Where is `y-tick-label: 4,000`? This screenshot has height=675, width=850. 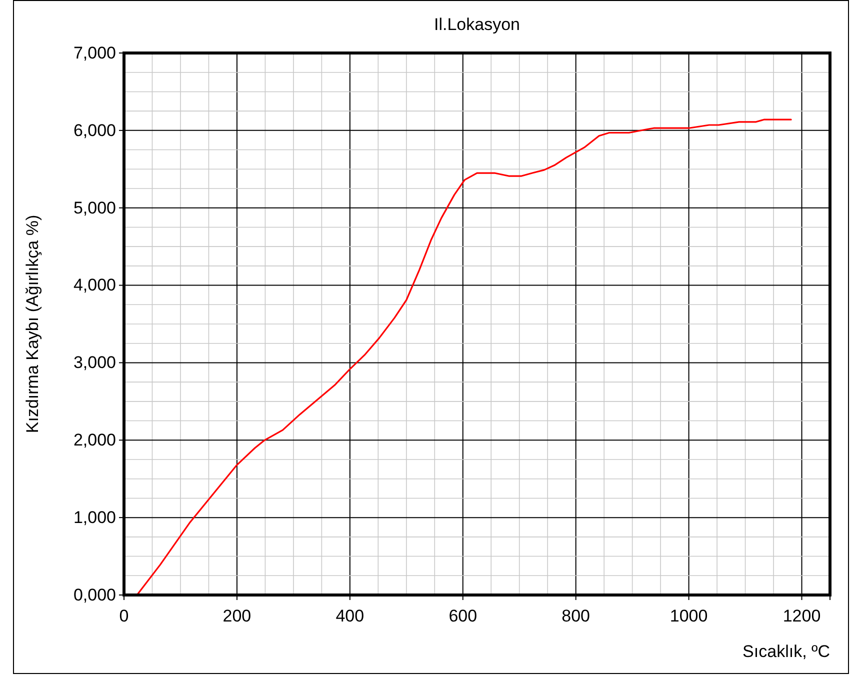 y-tick-label: 4,000 is located at coordinates (94, 285).